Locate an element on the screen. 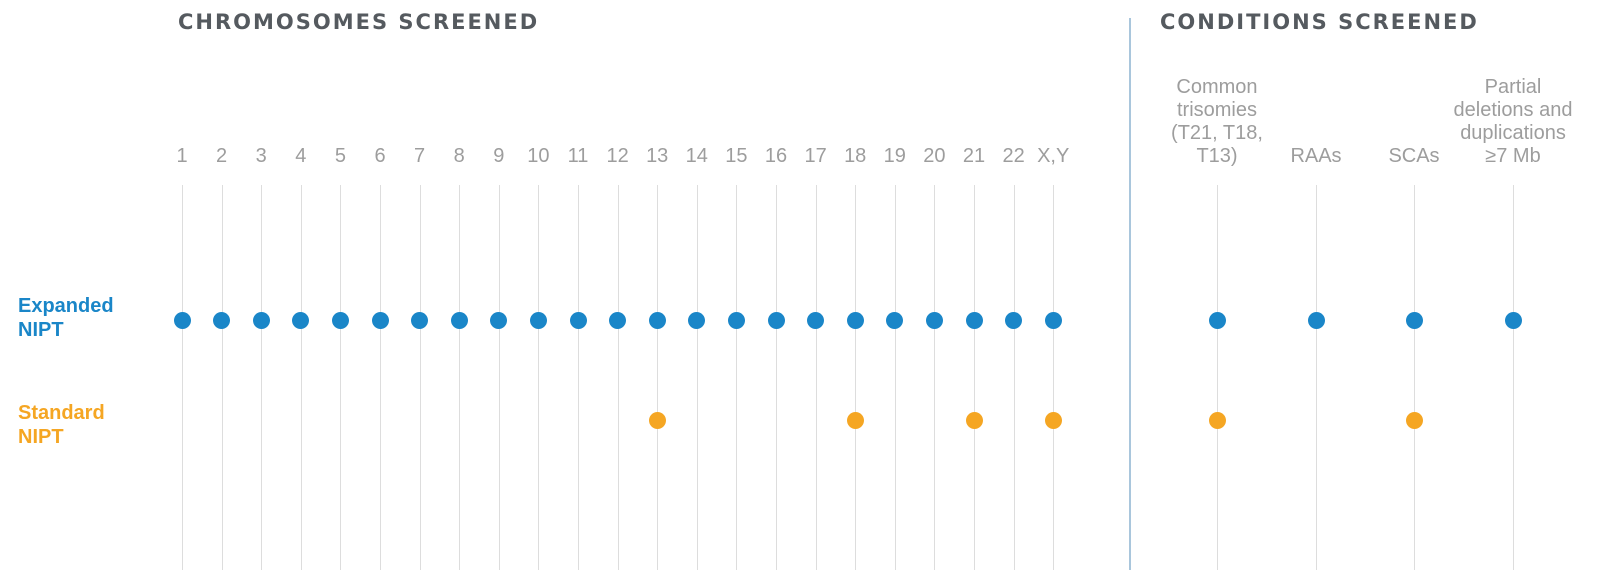 This screenshot has width=1600, height=570. chromosome-label: 18 is located at coordinates (855, 156).